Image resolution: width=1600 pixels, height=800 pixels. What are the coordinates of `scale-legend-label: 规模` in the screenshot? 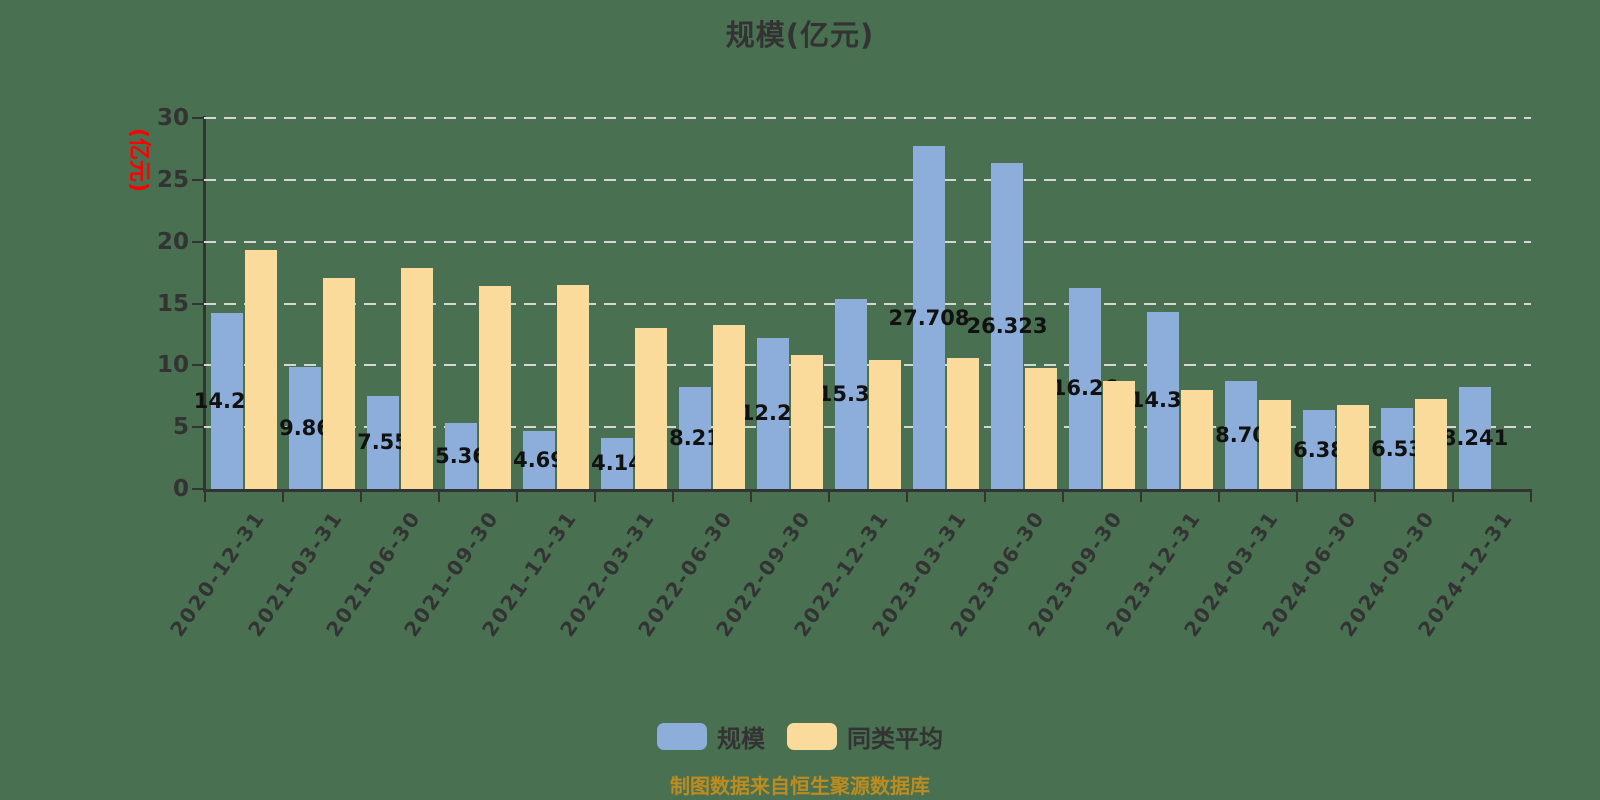 It's located at (741, 739).